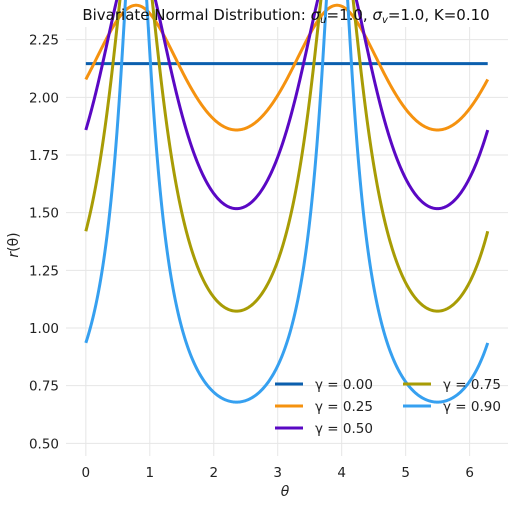 The height and width of the screenshot is (505, 515). What do you see at coordinates (472, 385) in the screenshot?
I see `legend-label: γ = 0.75` at bounding box center [472, 385].